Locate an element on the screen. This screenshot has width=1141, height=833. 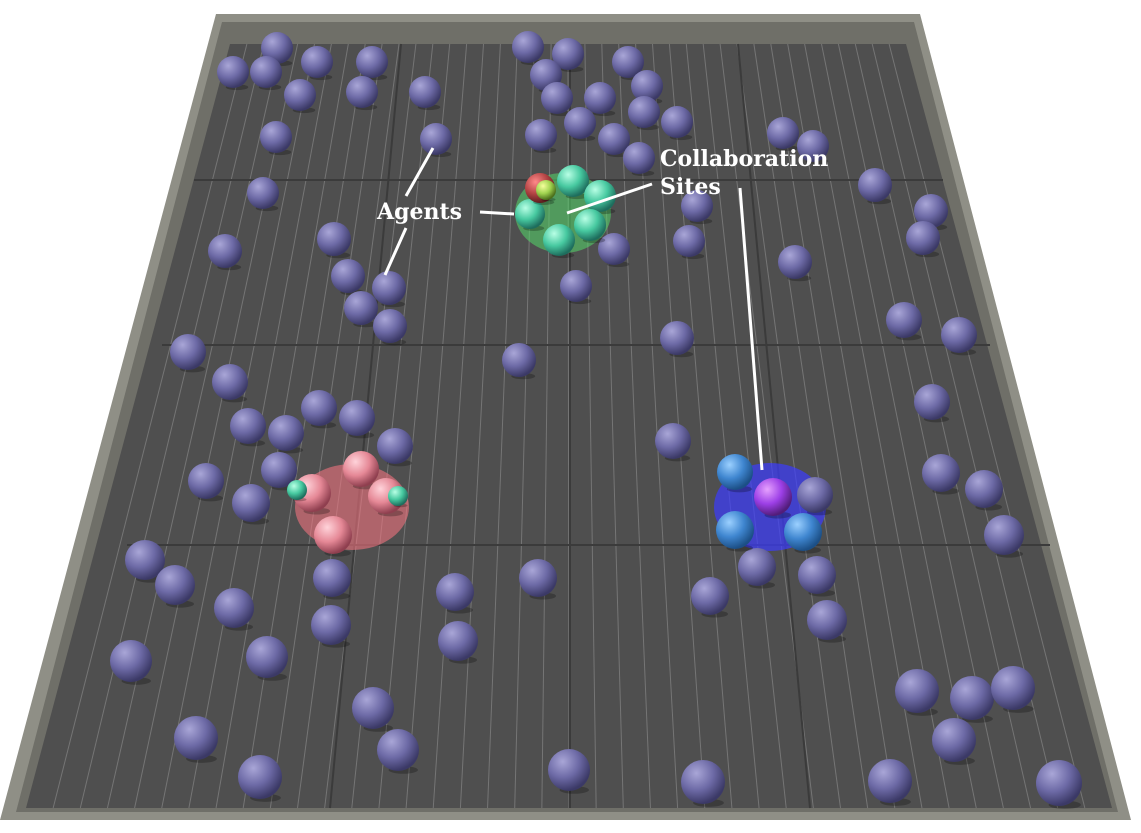
collaboration-sites-label-line1: Collaboration is located at coordinates (744, 159).